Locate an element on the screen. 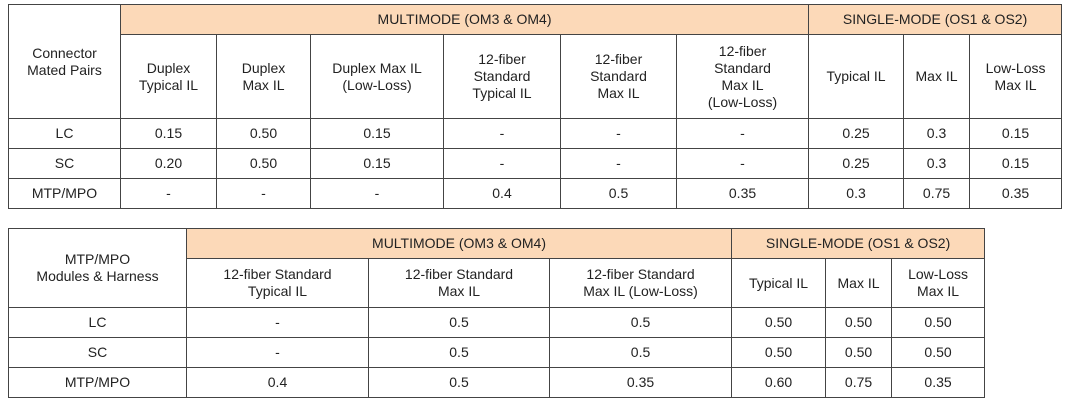 The width and height of the screenshot is (1065, 401). data-row: MTP/MPO - - -0.4 0.5 0.35 0.3 0.75 0.35 is located at coordinates (535, 193).